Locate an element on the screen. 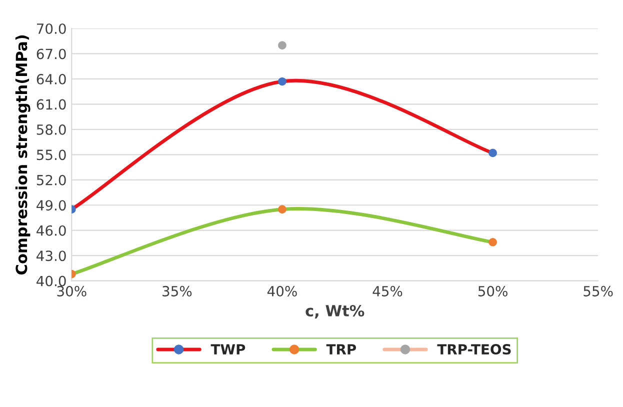 This screenshot has width=623, height=407. y-tick-label: 64.0 is located at coordinates (51, 79).